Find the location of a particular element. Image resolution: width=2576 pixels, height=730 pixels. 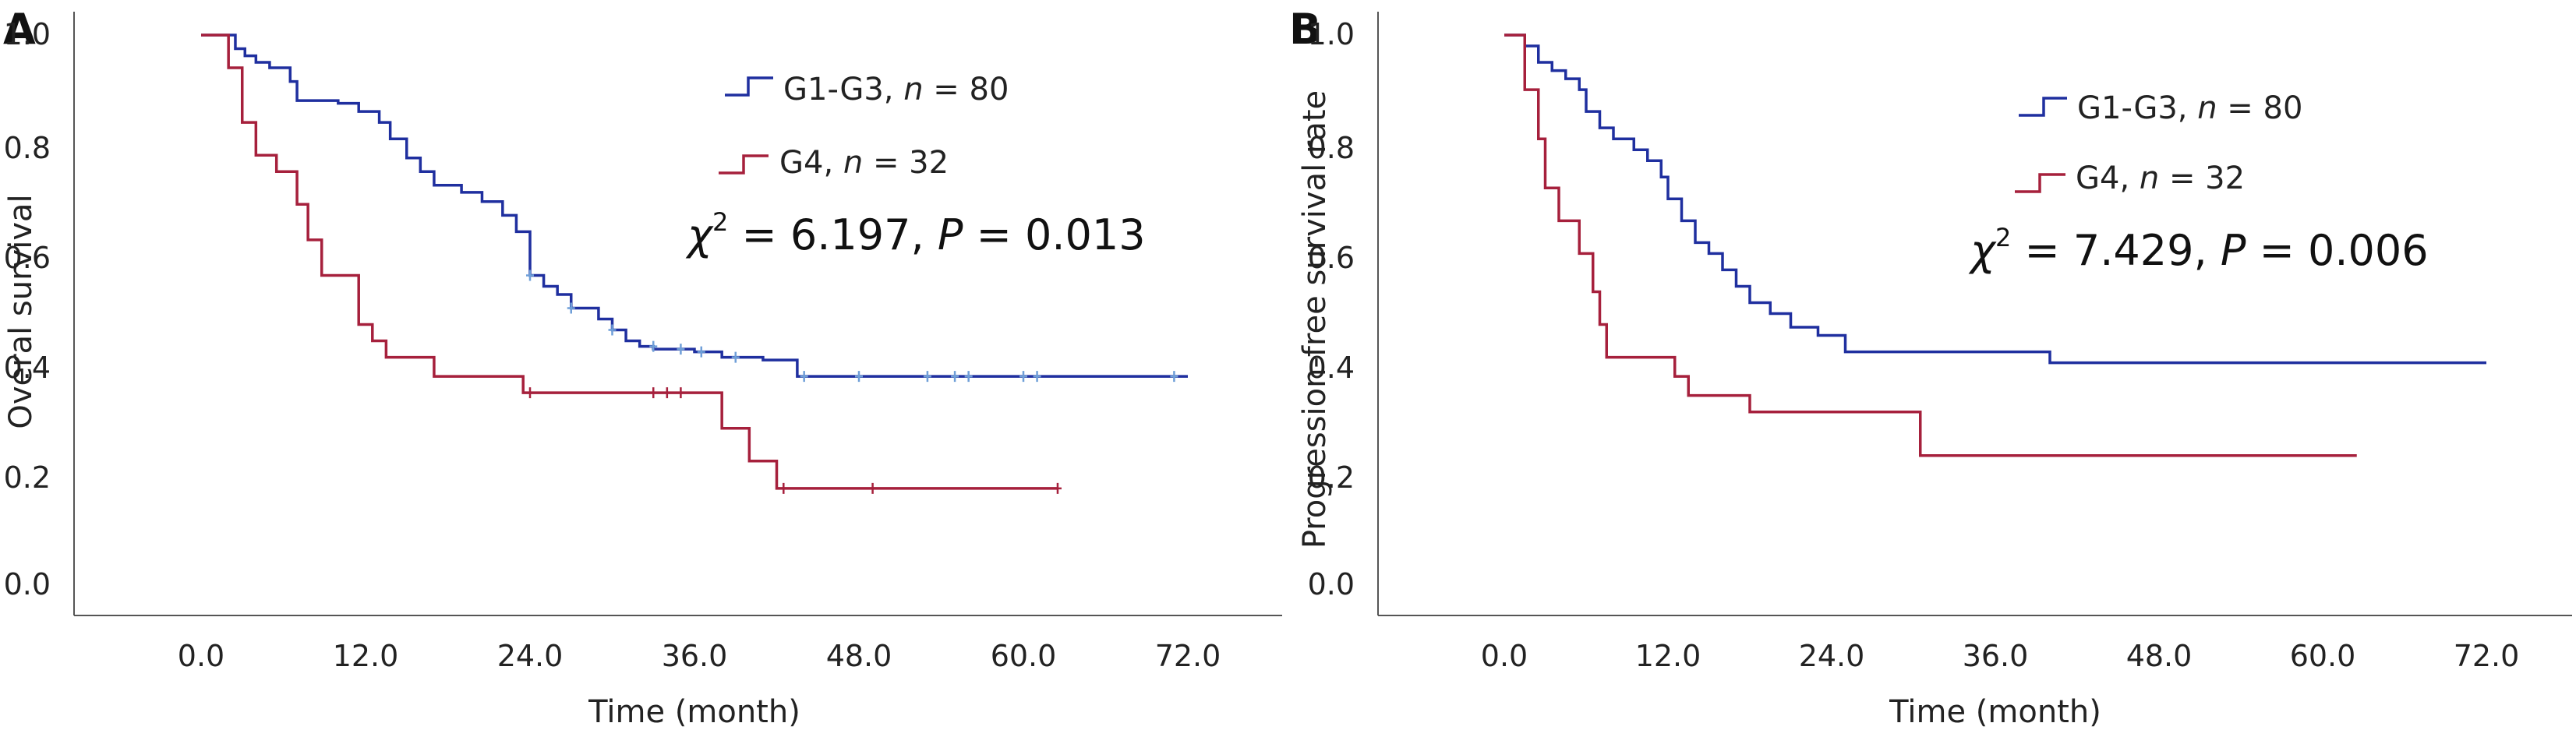

panel-a-y-tick: 0.2 is located at coordinates (27, 477).